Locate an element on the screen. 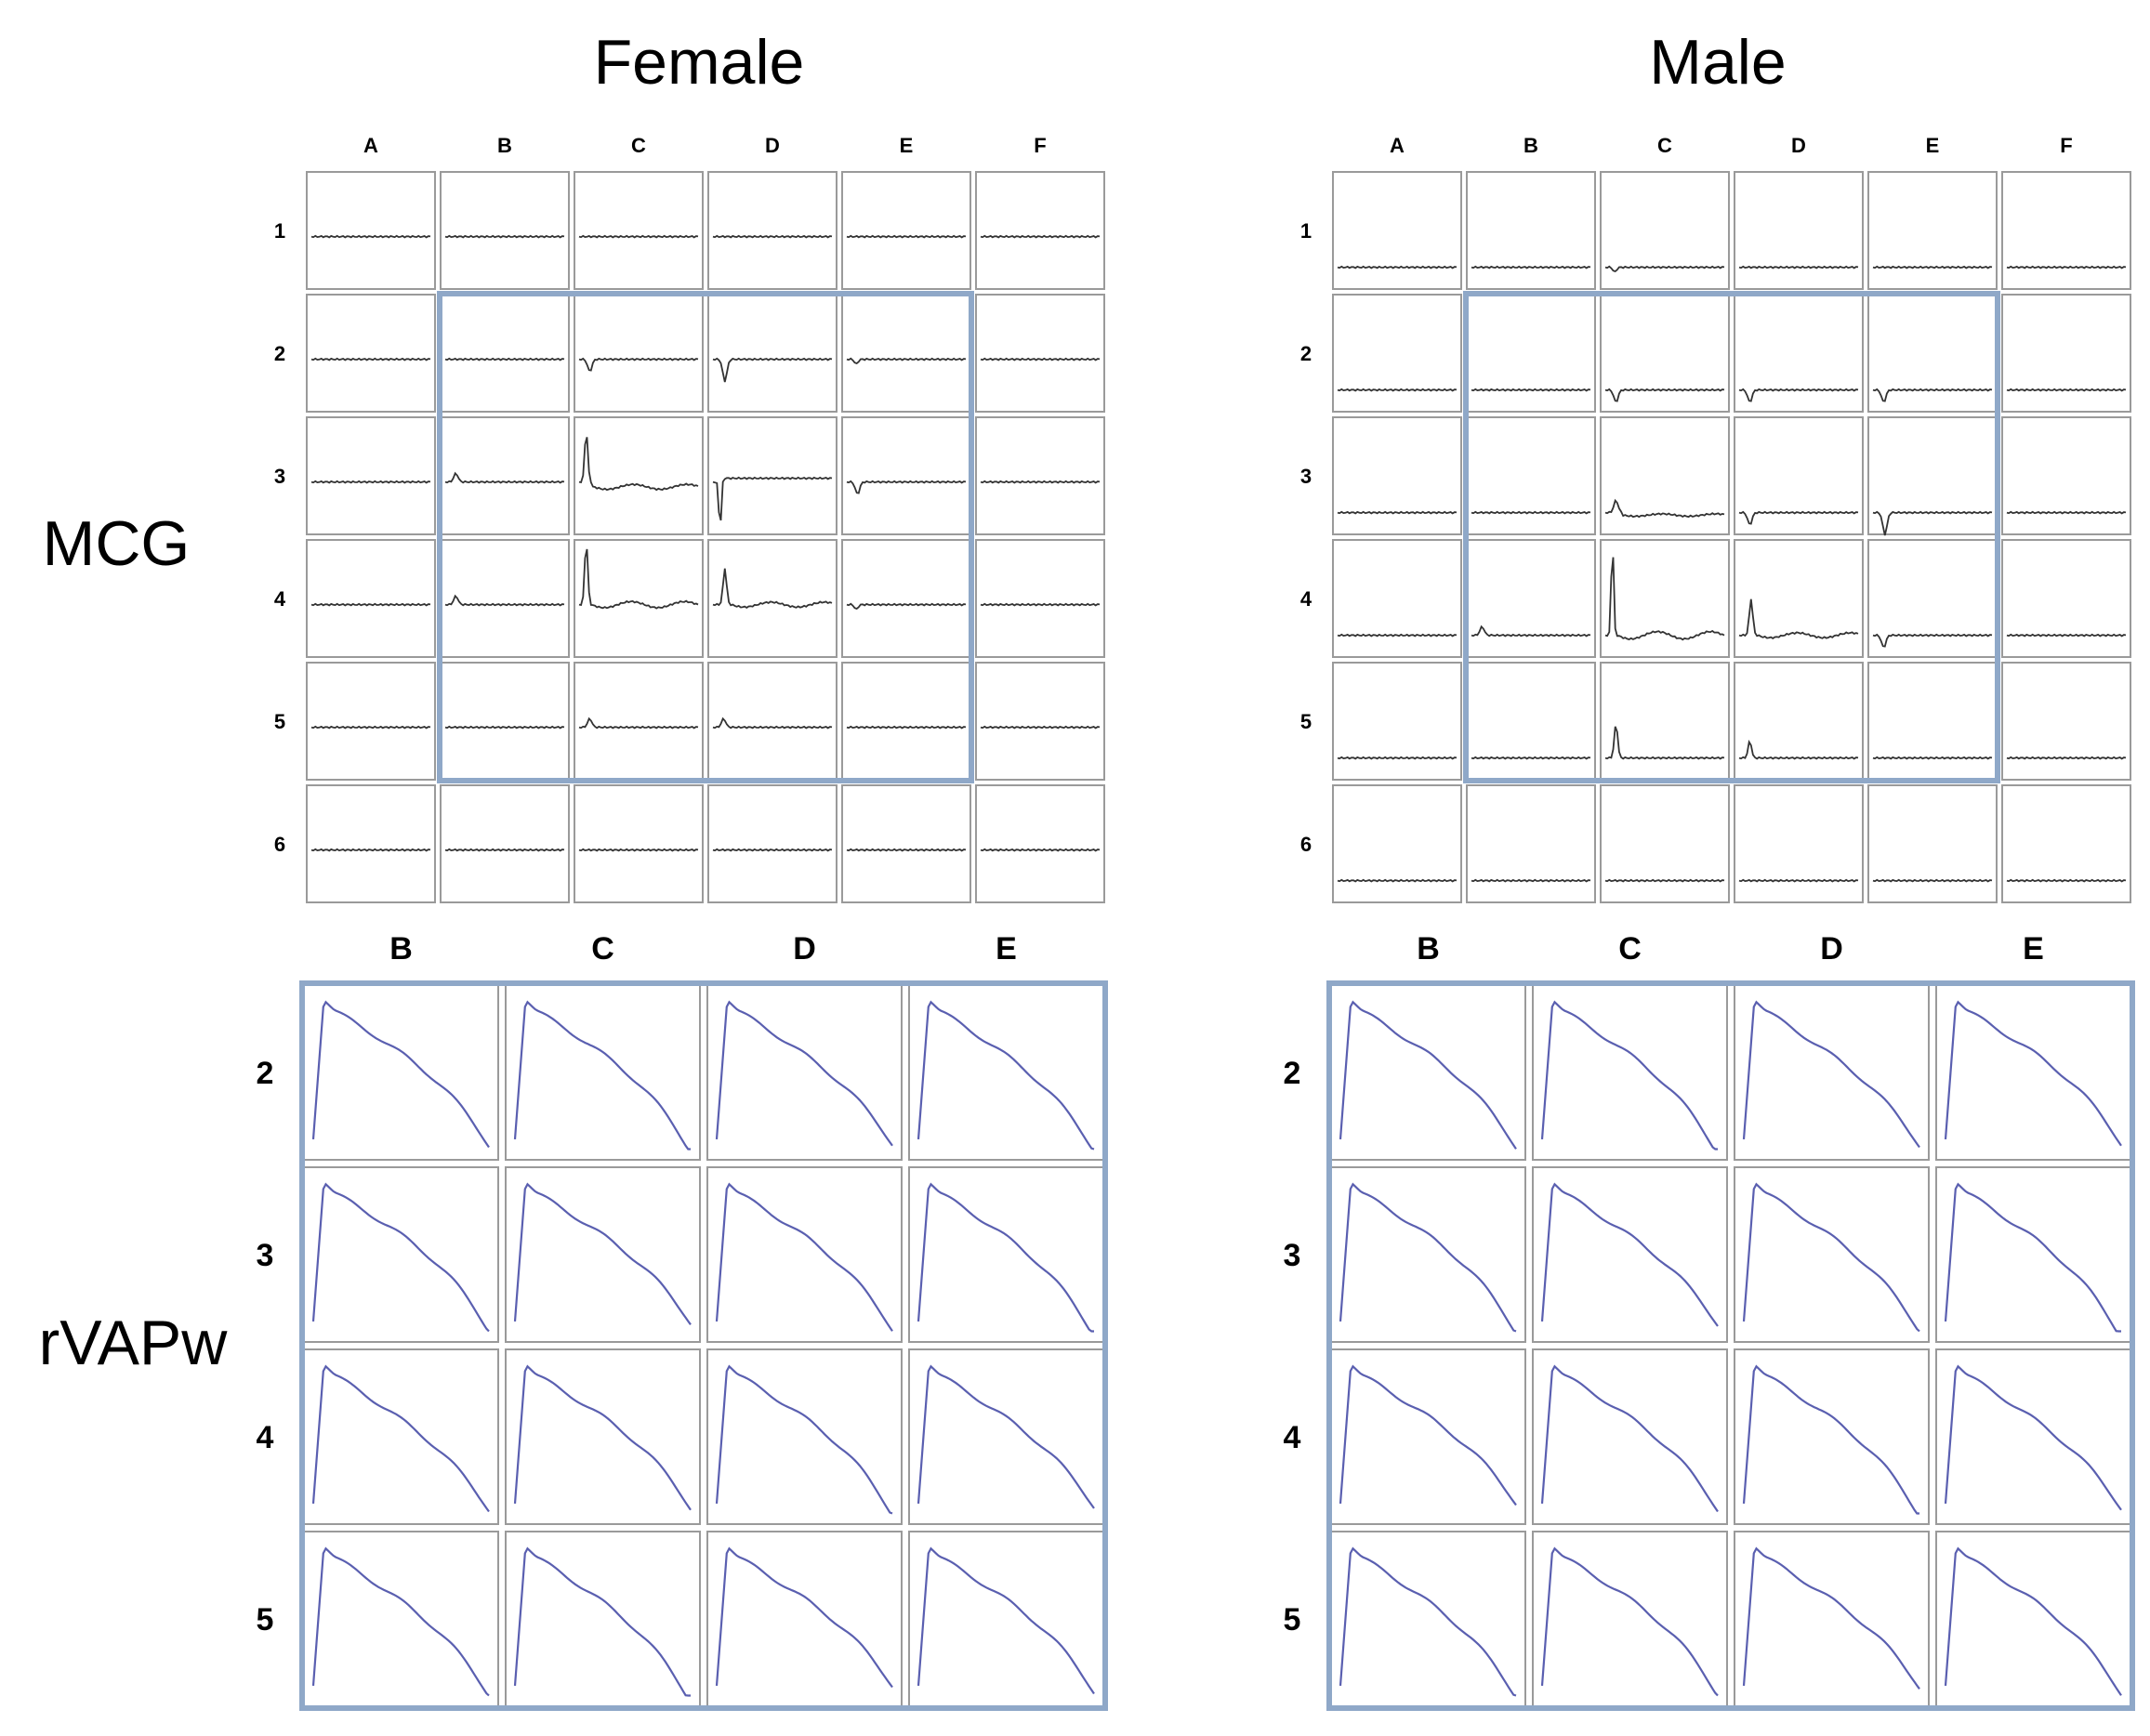 The height and width of the screenshot is (1736, 2150). female-rvapw-row-label: 2 is located at coordinates (265, 1074).